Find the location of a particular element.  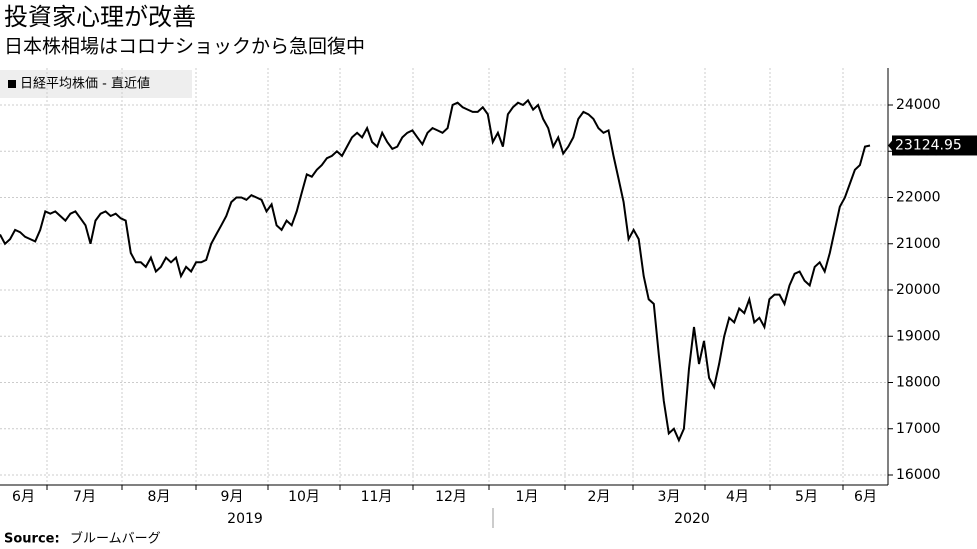

x-tick-label: 1月 is located at coordinates (527, 497).